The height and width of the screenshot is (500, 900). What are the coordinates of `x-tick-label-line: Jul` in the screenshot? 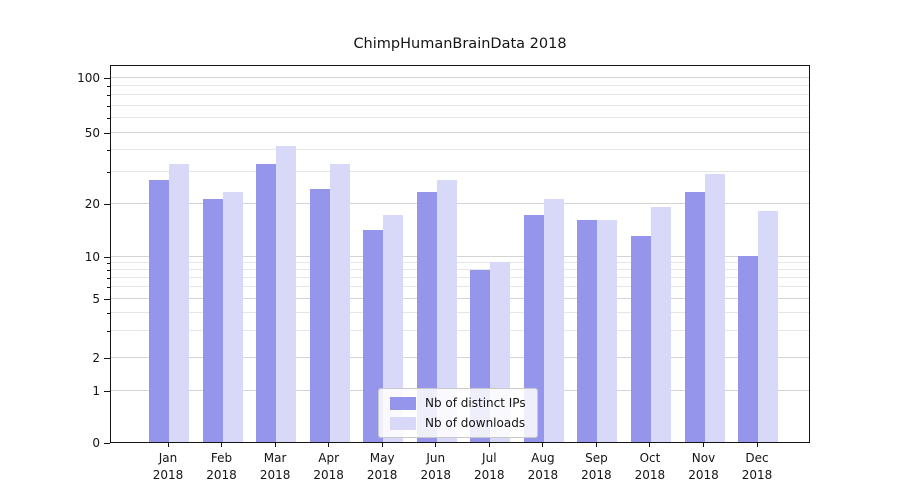 It's located at (489, 458).